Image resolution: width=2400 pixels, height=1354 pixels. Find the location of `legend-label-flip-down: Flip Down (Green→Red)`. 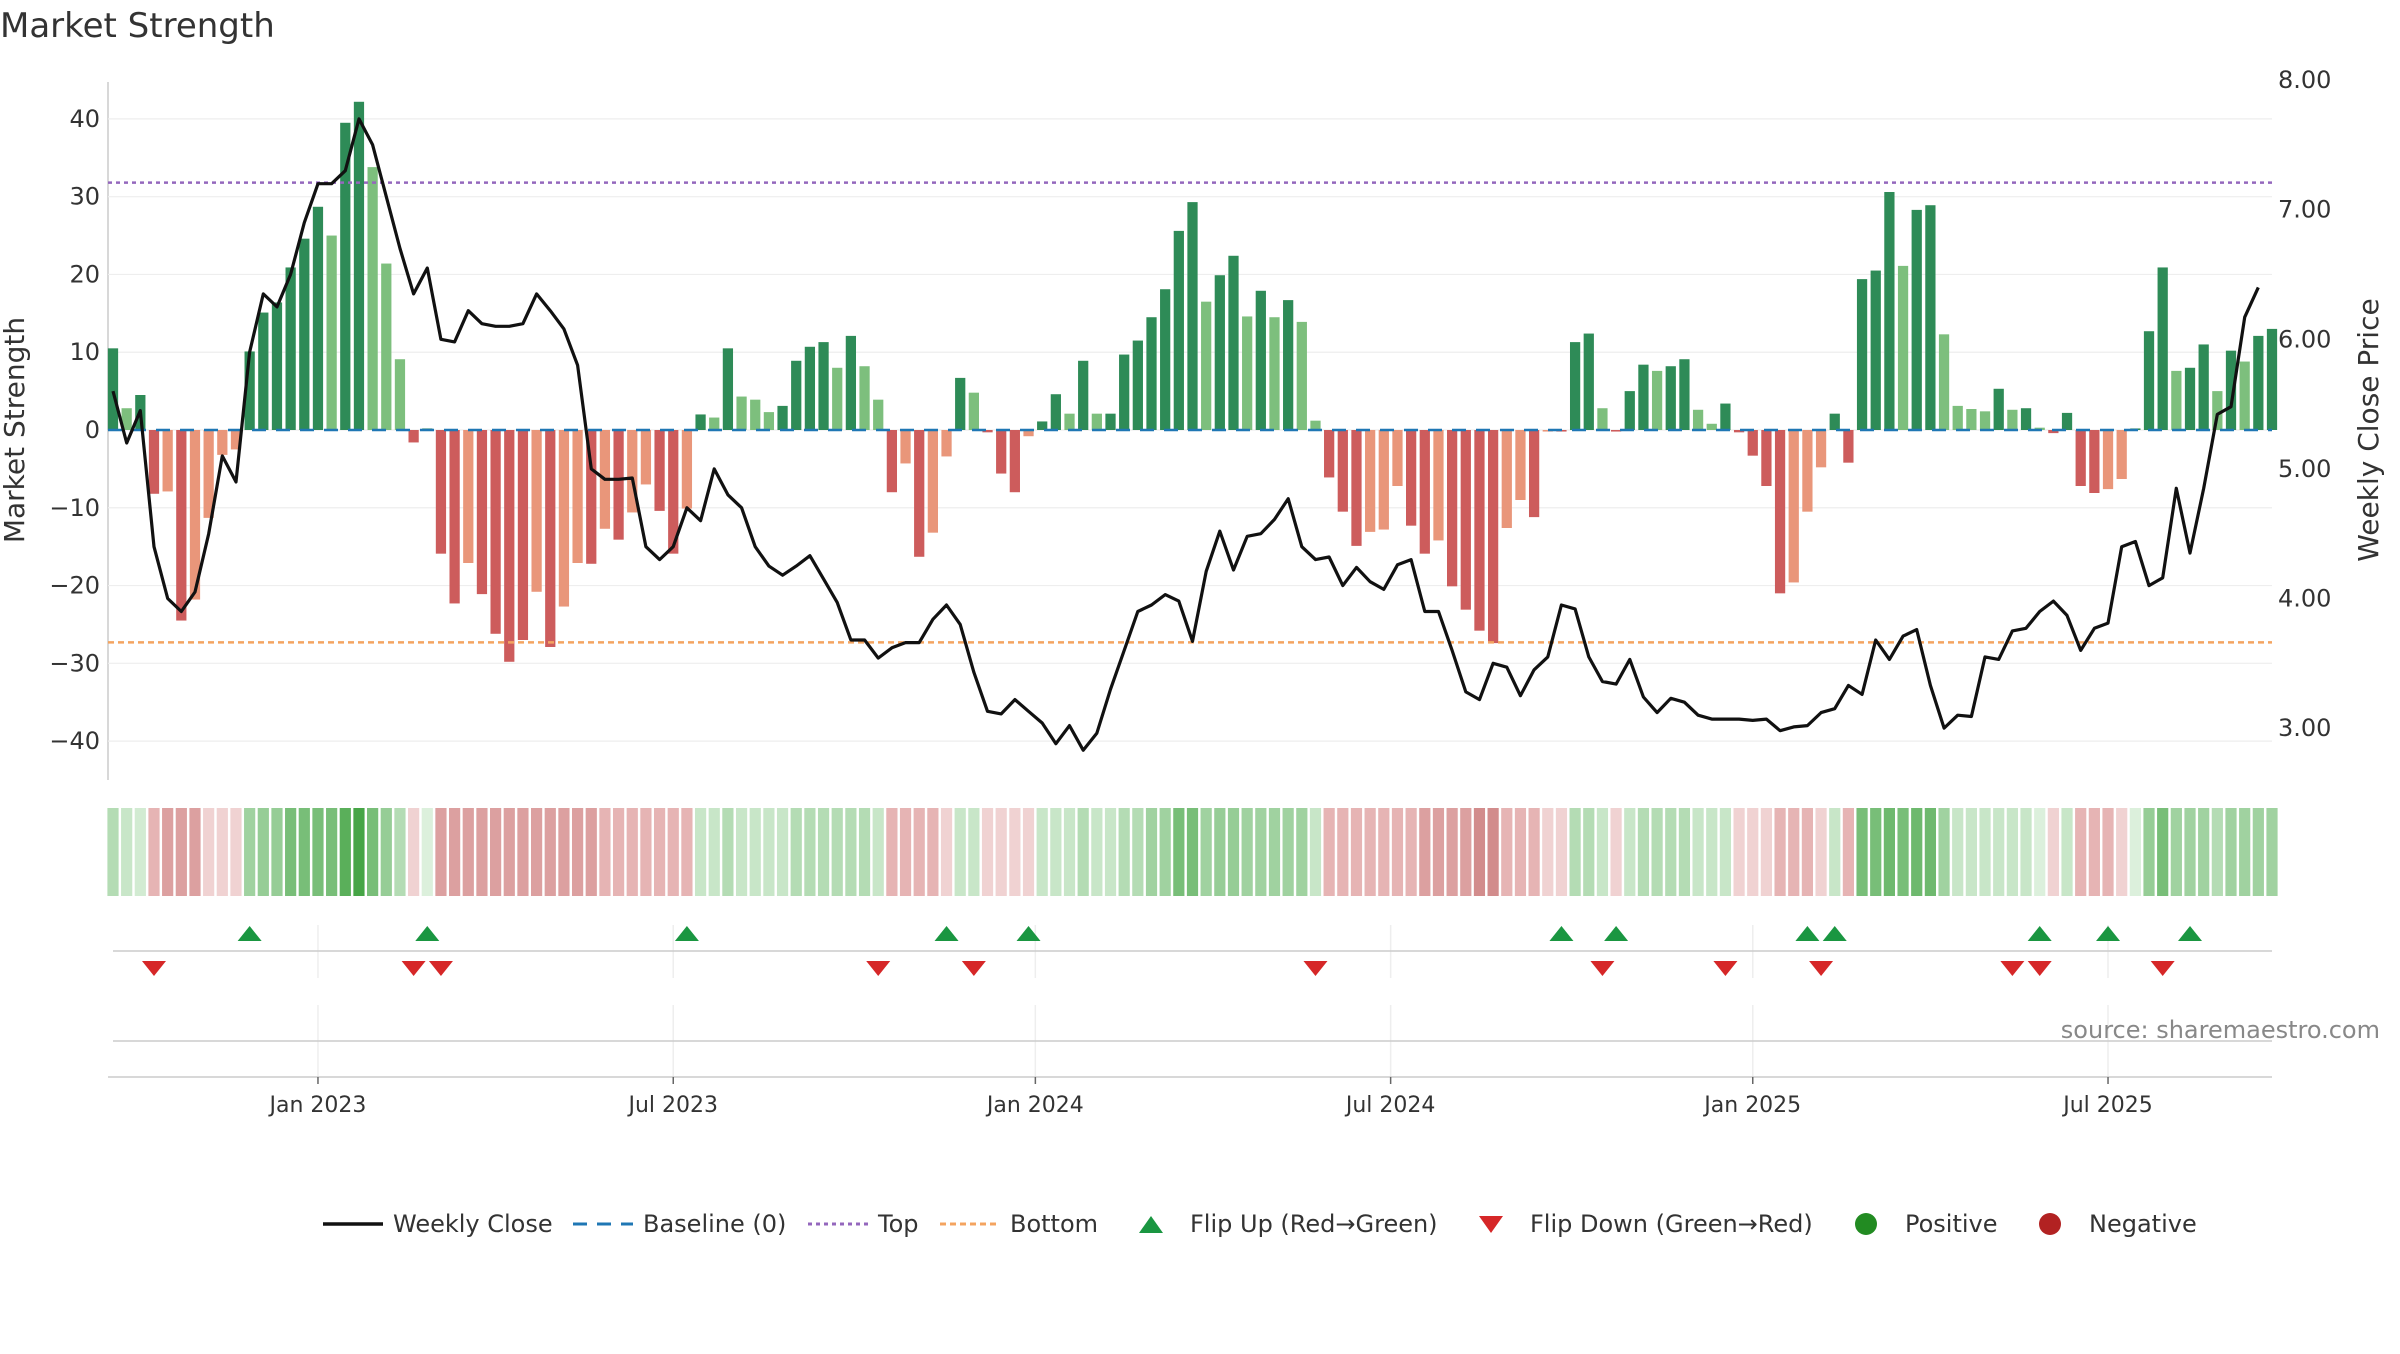

legend-label-flip-down: Flip Down (Green→Red) is located at coordinates (1671, 1224).